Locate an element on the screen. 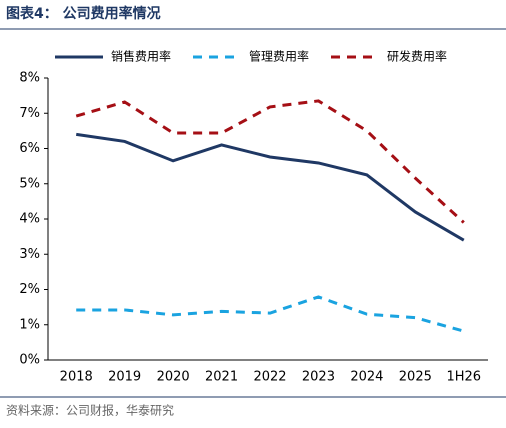 This screenshot has height=428, width=506. series-line is located at coordinates (270, 314).